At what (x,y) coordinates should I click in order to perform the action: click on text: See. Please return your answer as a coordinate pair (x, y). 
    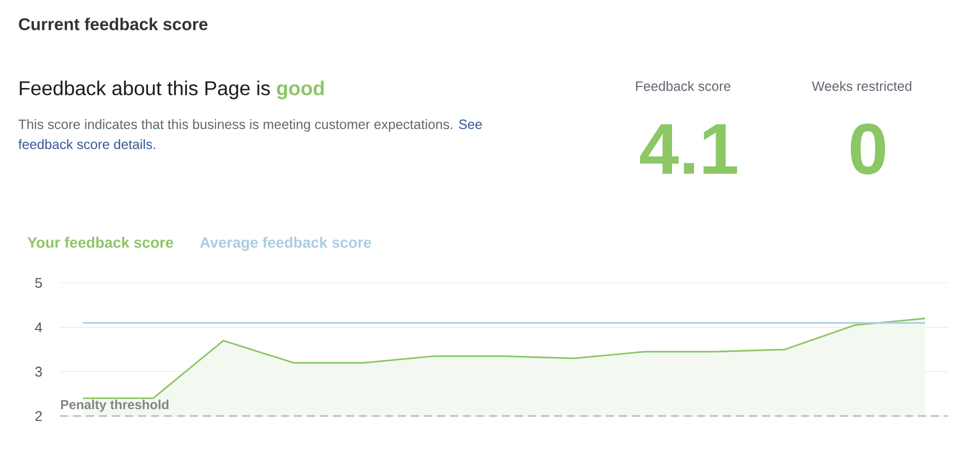
    Looking at the image, I should click on (470, 125).